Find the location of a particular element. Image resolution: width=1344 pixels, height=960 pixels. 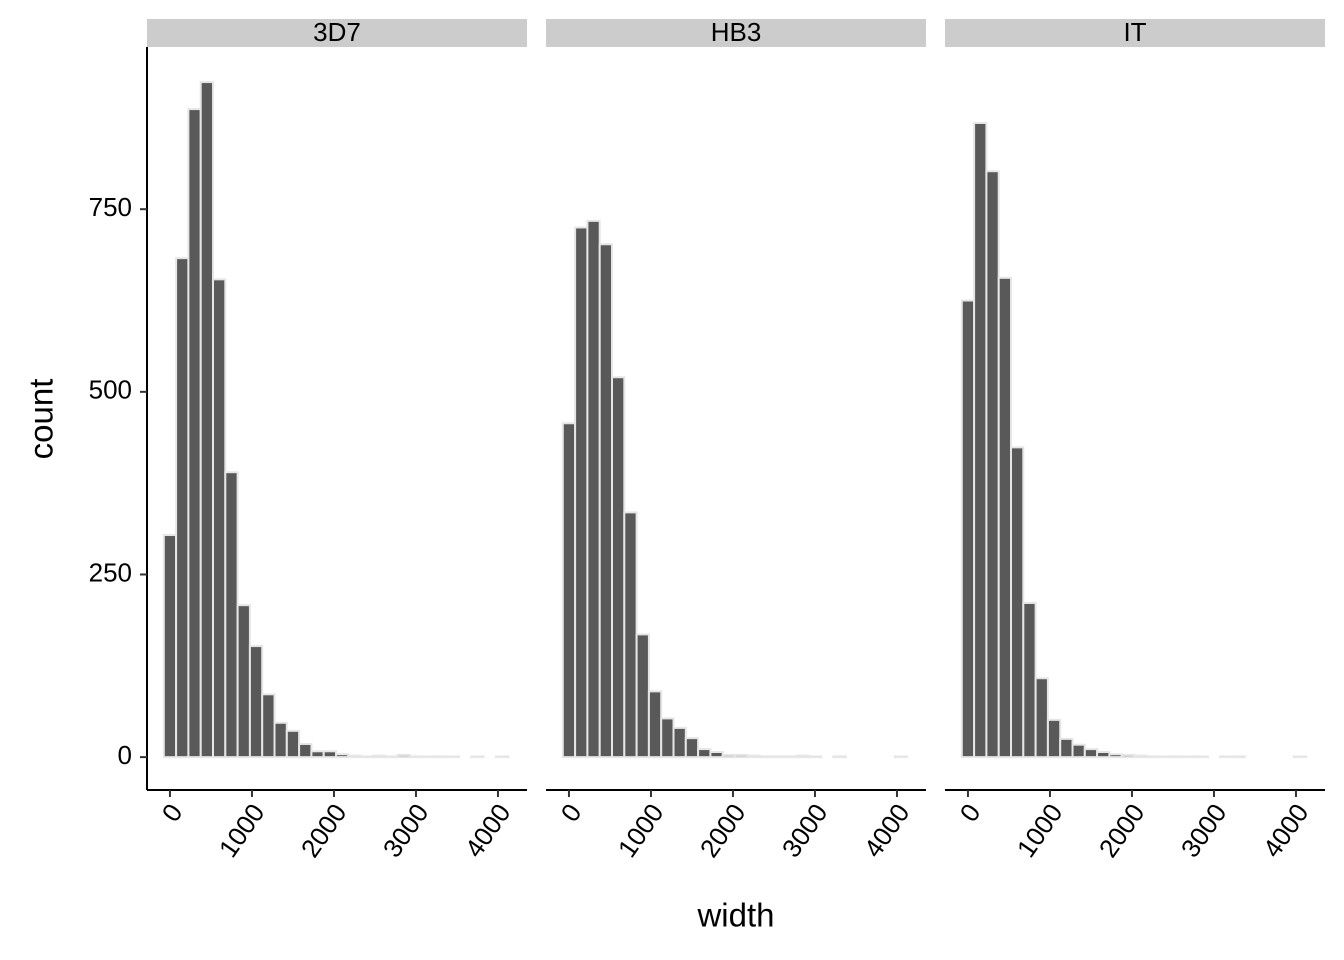

y-tick-label: 250 is located at coordinates (110, 572).